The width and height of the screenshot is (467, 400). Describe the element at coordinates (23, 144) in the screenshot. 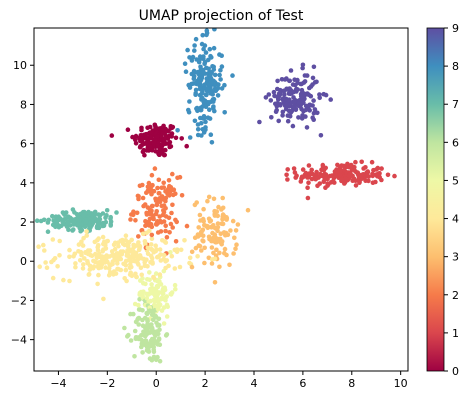

I see `y-tick-label: 6` at that location.